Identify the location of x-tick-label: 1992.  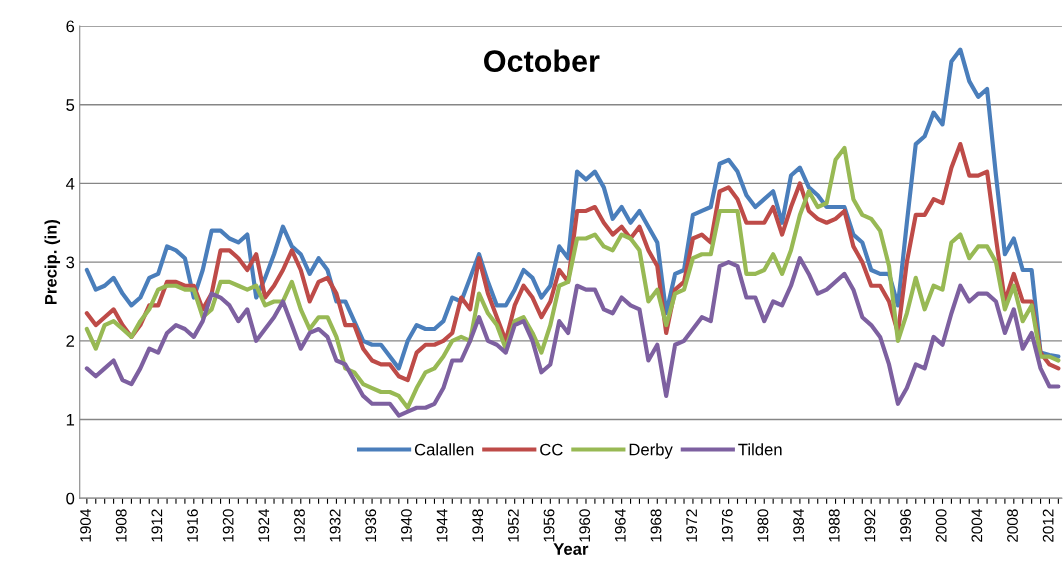
(870, 525).